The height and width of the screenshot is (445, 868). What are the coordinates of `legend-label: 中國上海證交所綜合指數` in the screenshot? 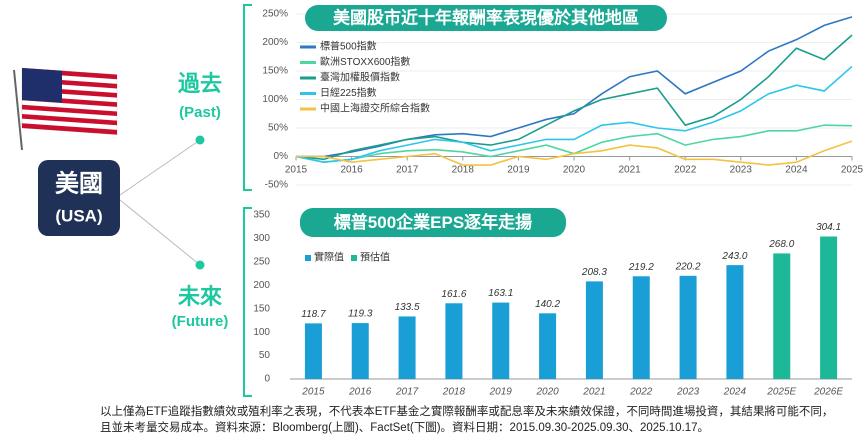 It's located at (375, 108).